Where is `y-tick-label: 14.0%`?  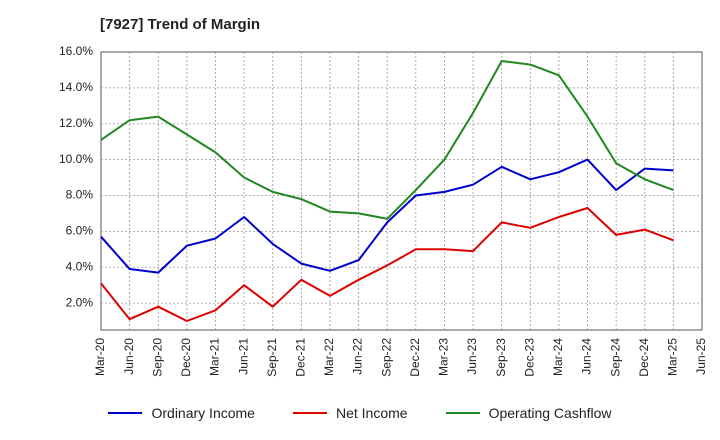
y-tick-label: 14.0% is located at coordinates (76, 87).